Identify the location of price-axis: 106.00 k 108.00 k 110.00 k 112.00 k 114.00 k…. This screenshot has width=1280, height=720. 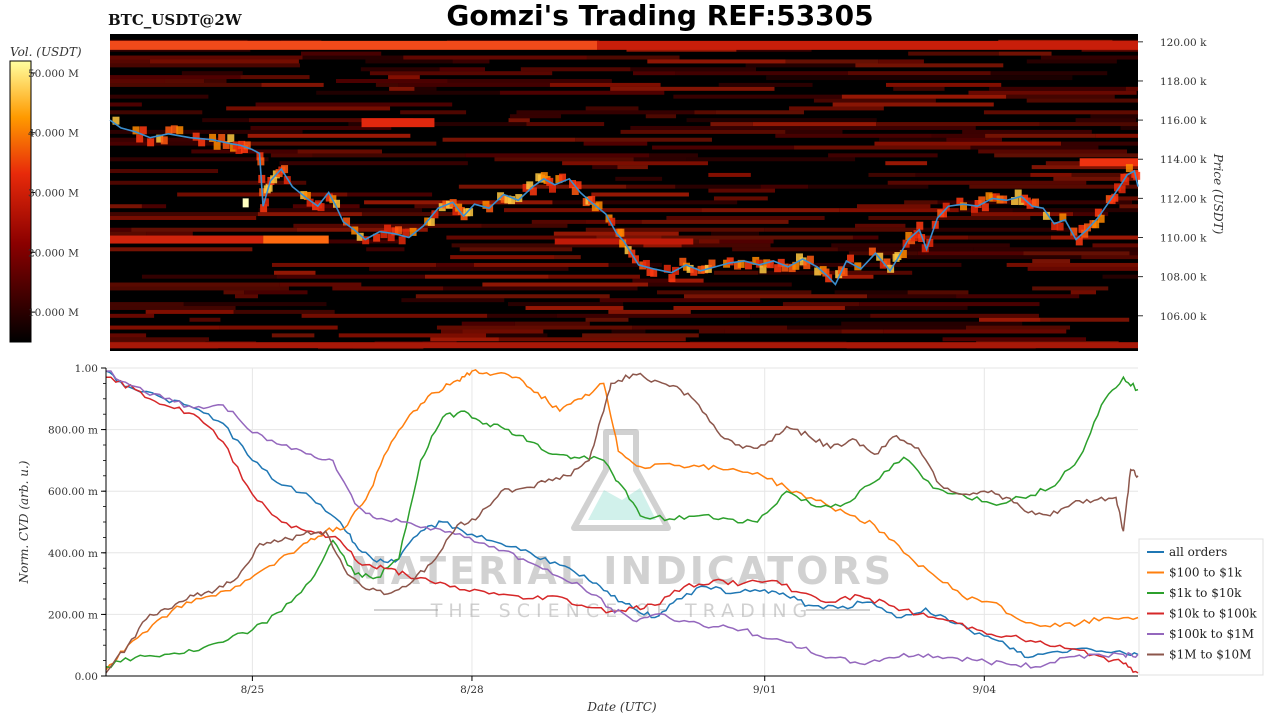
(1172, 180).